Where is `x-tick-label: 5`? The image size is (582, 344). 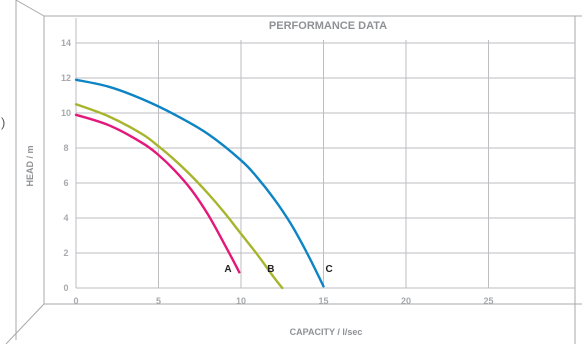 x-tick-label: 5 is located at coordinates (158, 301).